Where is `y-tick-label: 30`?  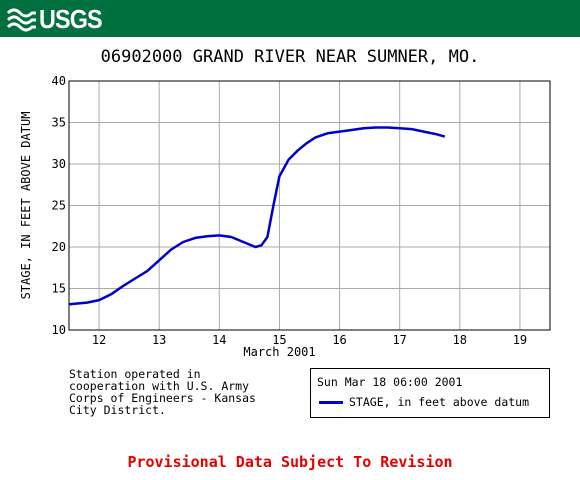 y-tick-label: 30 is located at coordinates (59, 164).